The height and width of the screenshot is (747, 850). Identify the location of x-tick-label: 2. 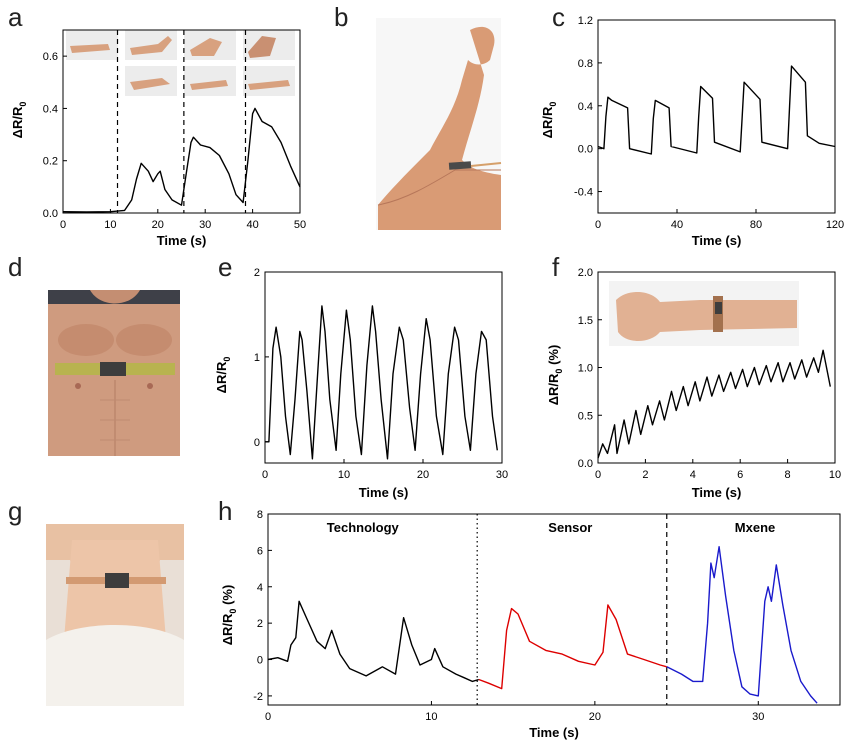
(645, 475).